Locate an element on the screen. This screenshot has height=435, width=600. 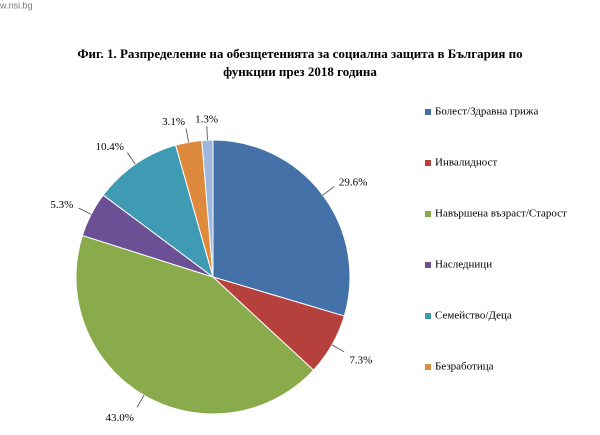
data-label: 29.6% is located at coordinates (353, 183).